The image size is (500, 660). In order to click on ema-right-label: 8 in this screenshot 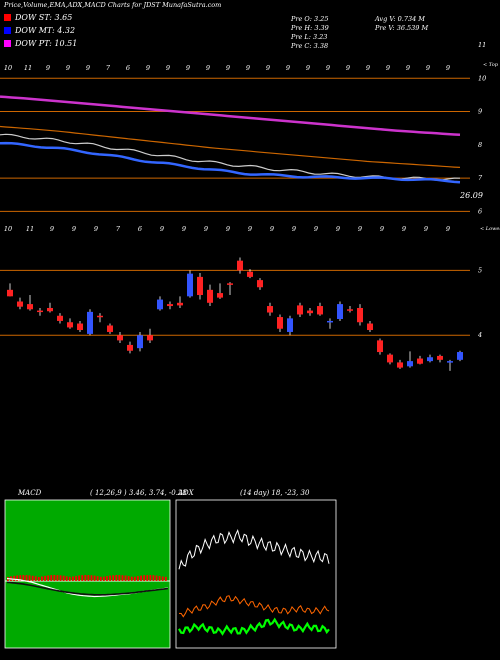, I will do `click(480, 145)`.